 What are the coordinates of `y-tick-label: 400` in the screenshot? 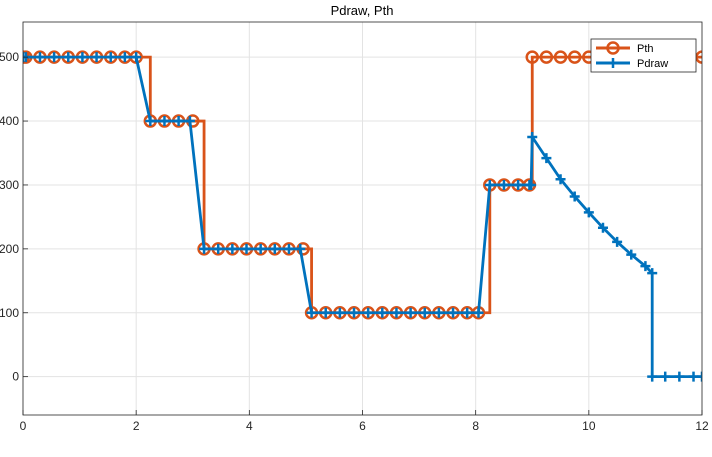 It's located at (9, 121).